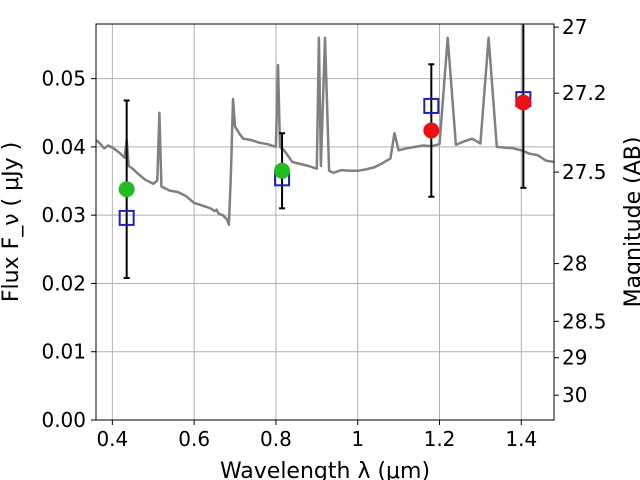 This screenshot has height=480, width=640. Describe the element at coordinates (574, 264) in the screenshot. I see `y2-tick-label: 28` at that location.